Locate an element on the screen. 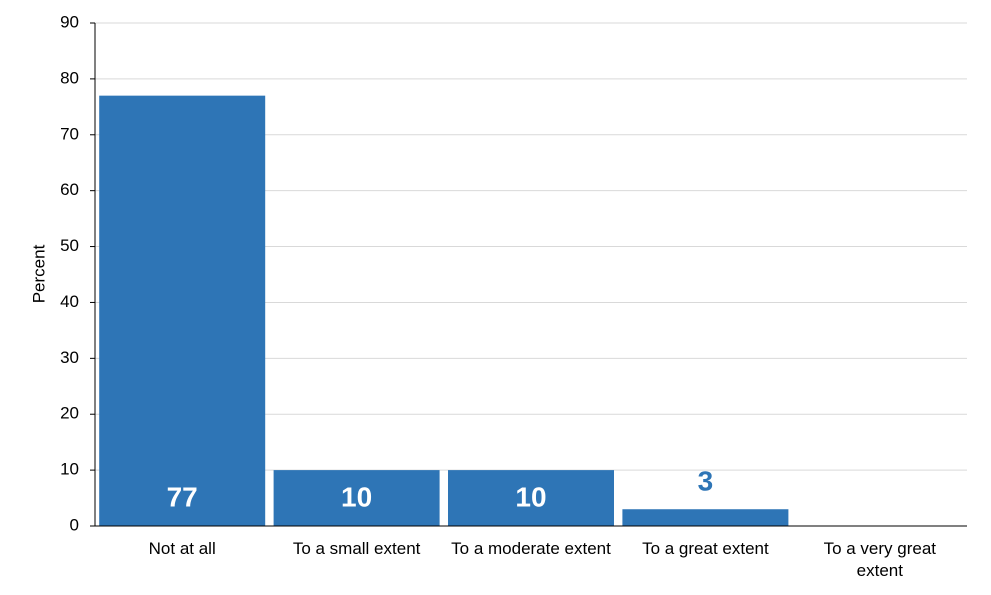 The image size is (991, 595). y-tick-label: 0 is located at coordinates (74, 524).